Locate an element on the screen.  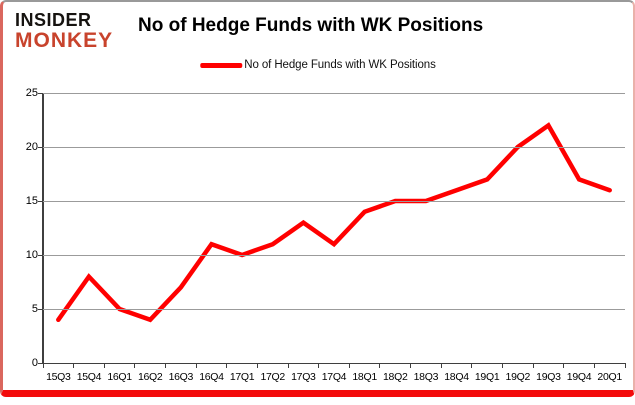
y-tick-label: 25 is located at coordinates (31, 93).